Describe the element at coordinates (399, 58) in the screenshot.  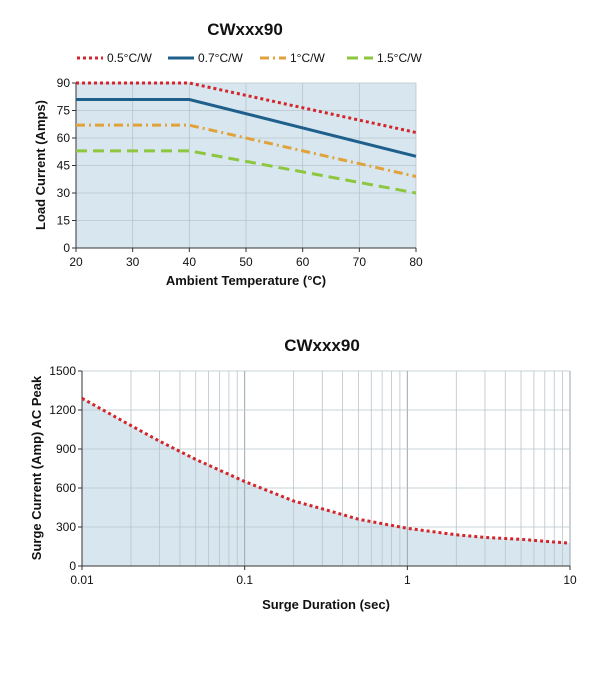
I see `legend-label: 1.5°C/W` at that location.